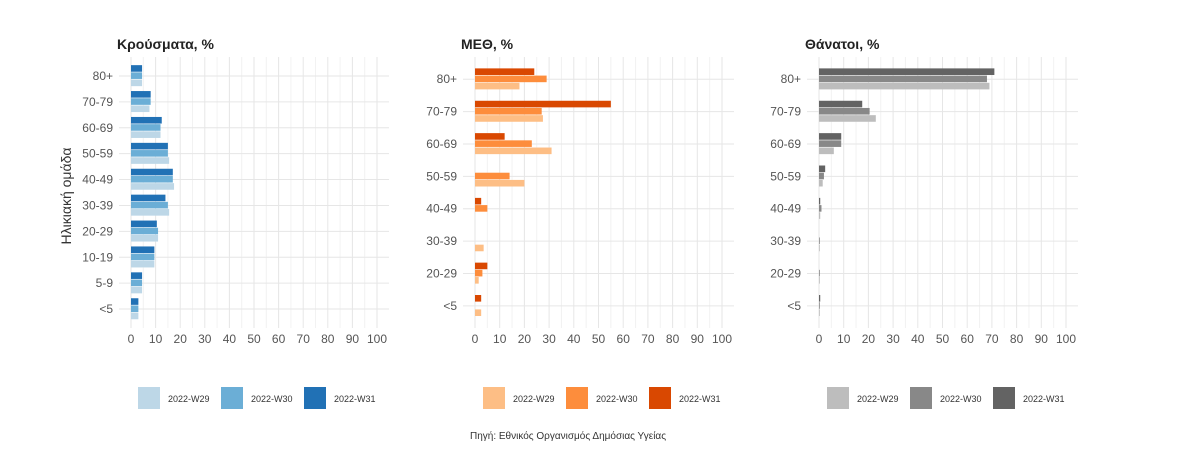 The height and width of the screenshot is (462, 1200). What do you see at coordinates (97, 102) in the screenshot?
I see `y-tick-label: 70-79` at bounding box center [97, 102].